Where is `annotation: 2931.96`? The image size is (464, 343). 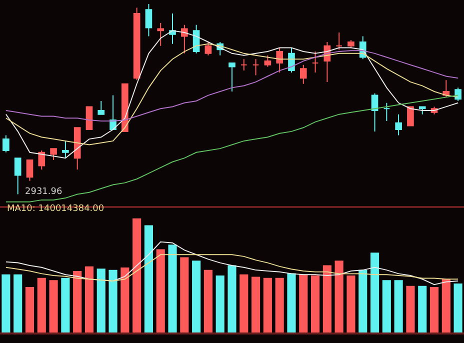
annotation: 2931.96 is located at coordinates (43, 192).